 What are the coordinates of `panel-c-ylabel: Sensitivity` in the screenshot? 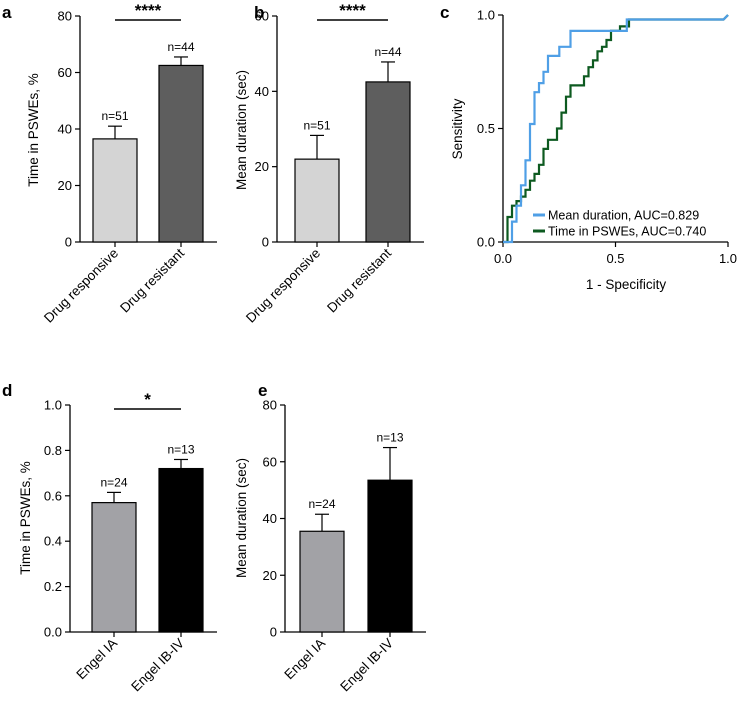 It's located at (457, 128).